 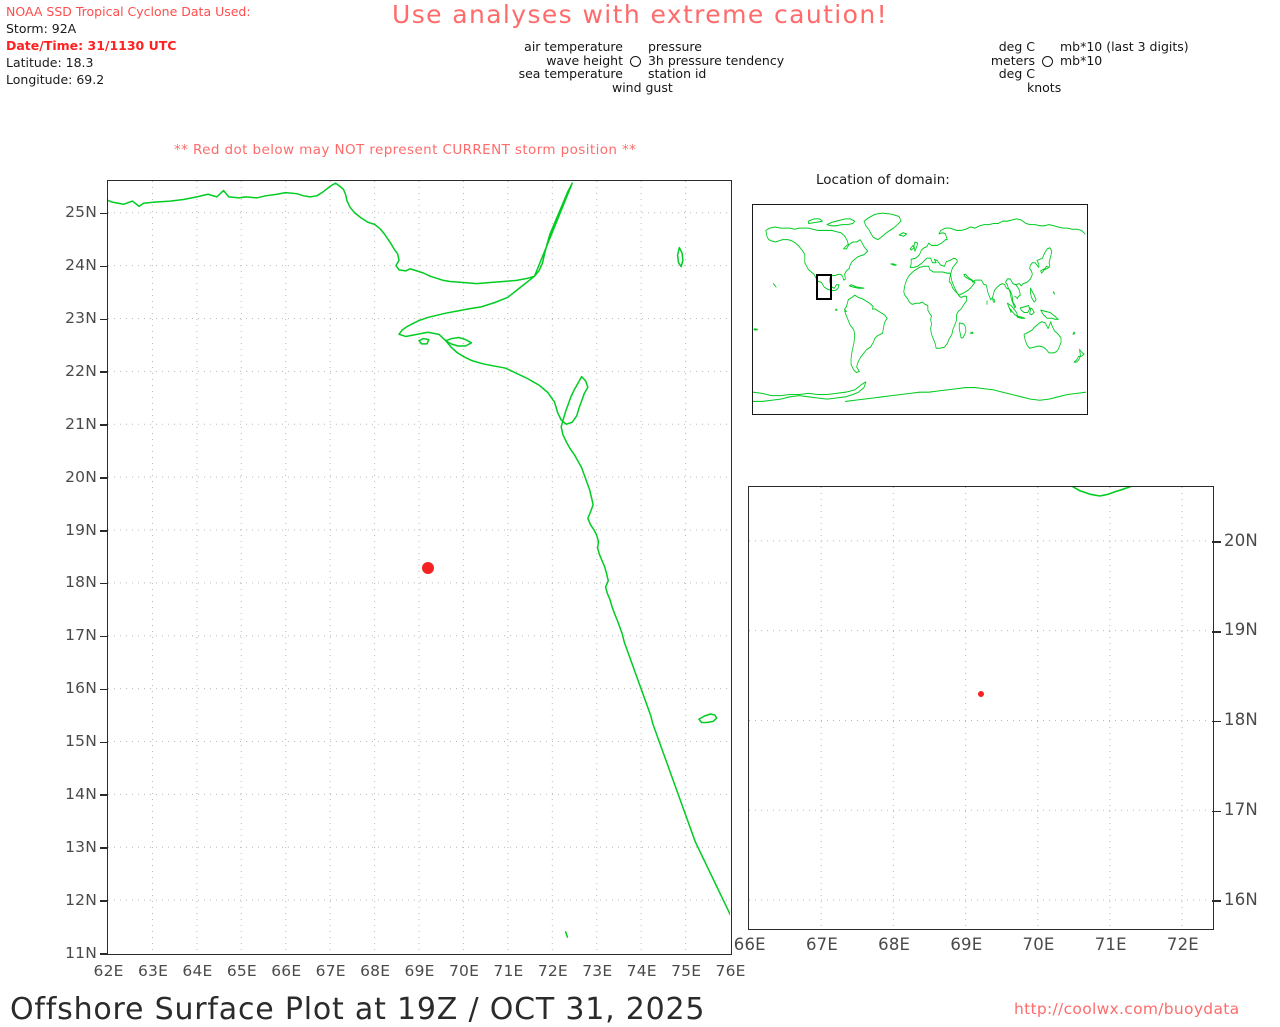 What do you see at coordinates (1101, 492) in the screenshot?
I see `zoom-map-coastline` at bounding box center [1101, 492].